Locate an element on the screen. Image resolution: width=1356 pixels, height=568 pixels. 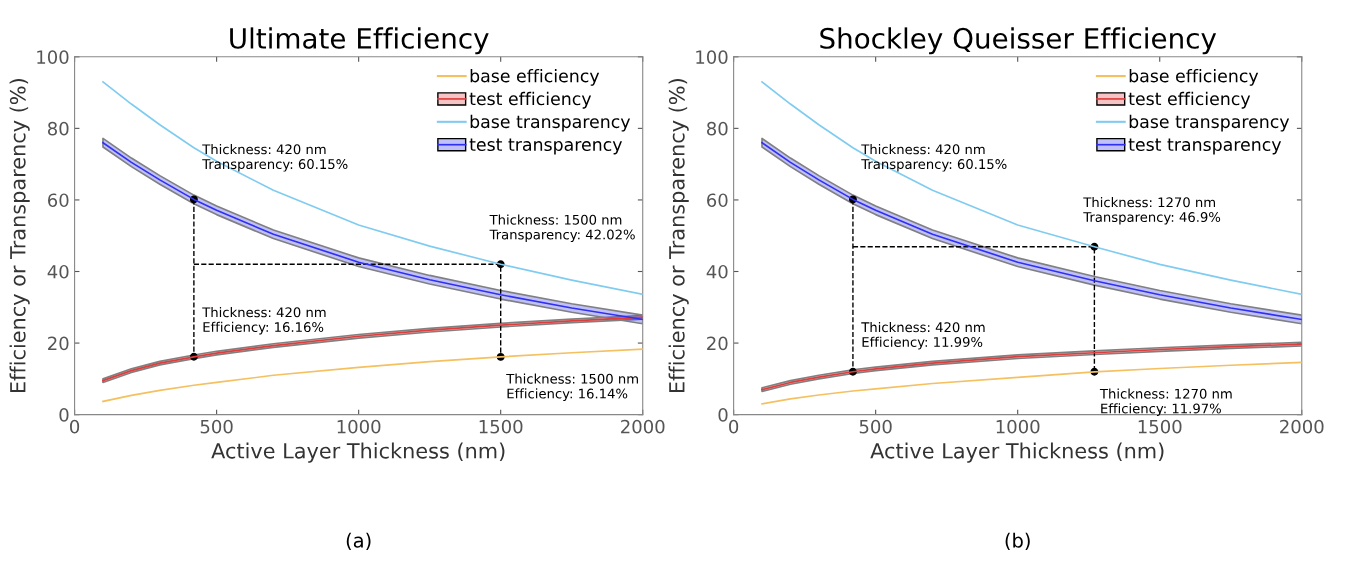
chart-title: Shockley Queisser Efficiency is located at coordinates (1018, 41).